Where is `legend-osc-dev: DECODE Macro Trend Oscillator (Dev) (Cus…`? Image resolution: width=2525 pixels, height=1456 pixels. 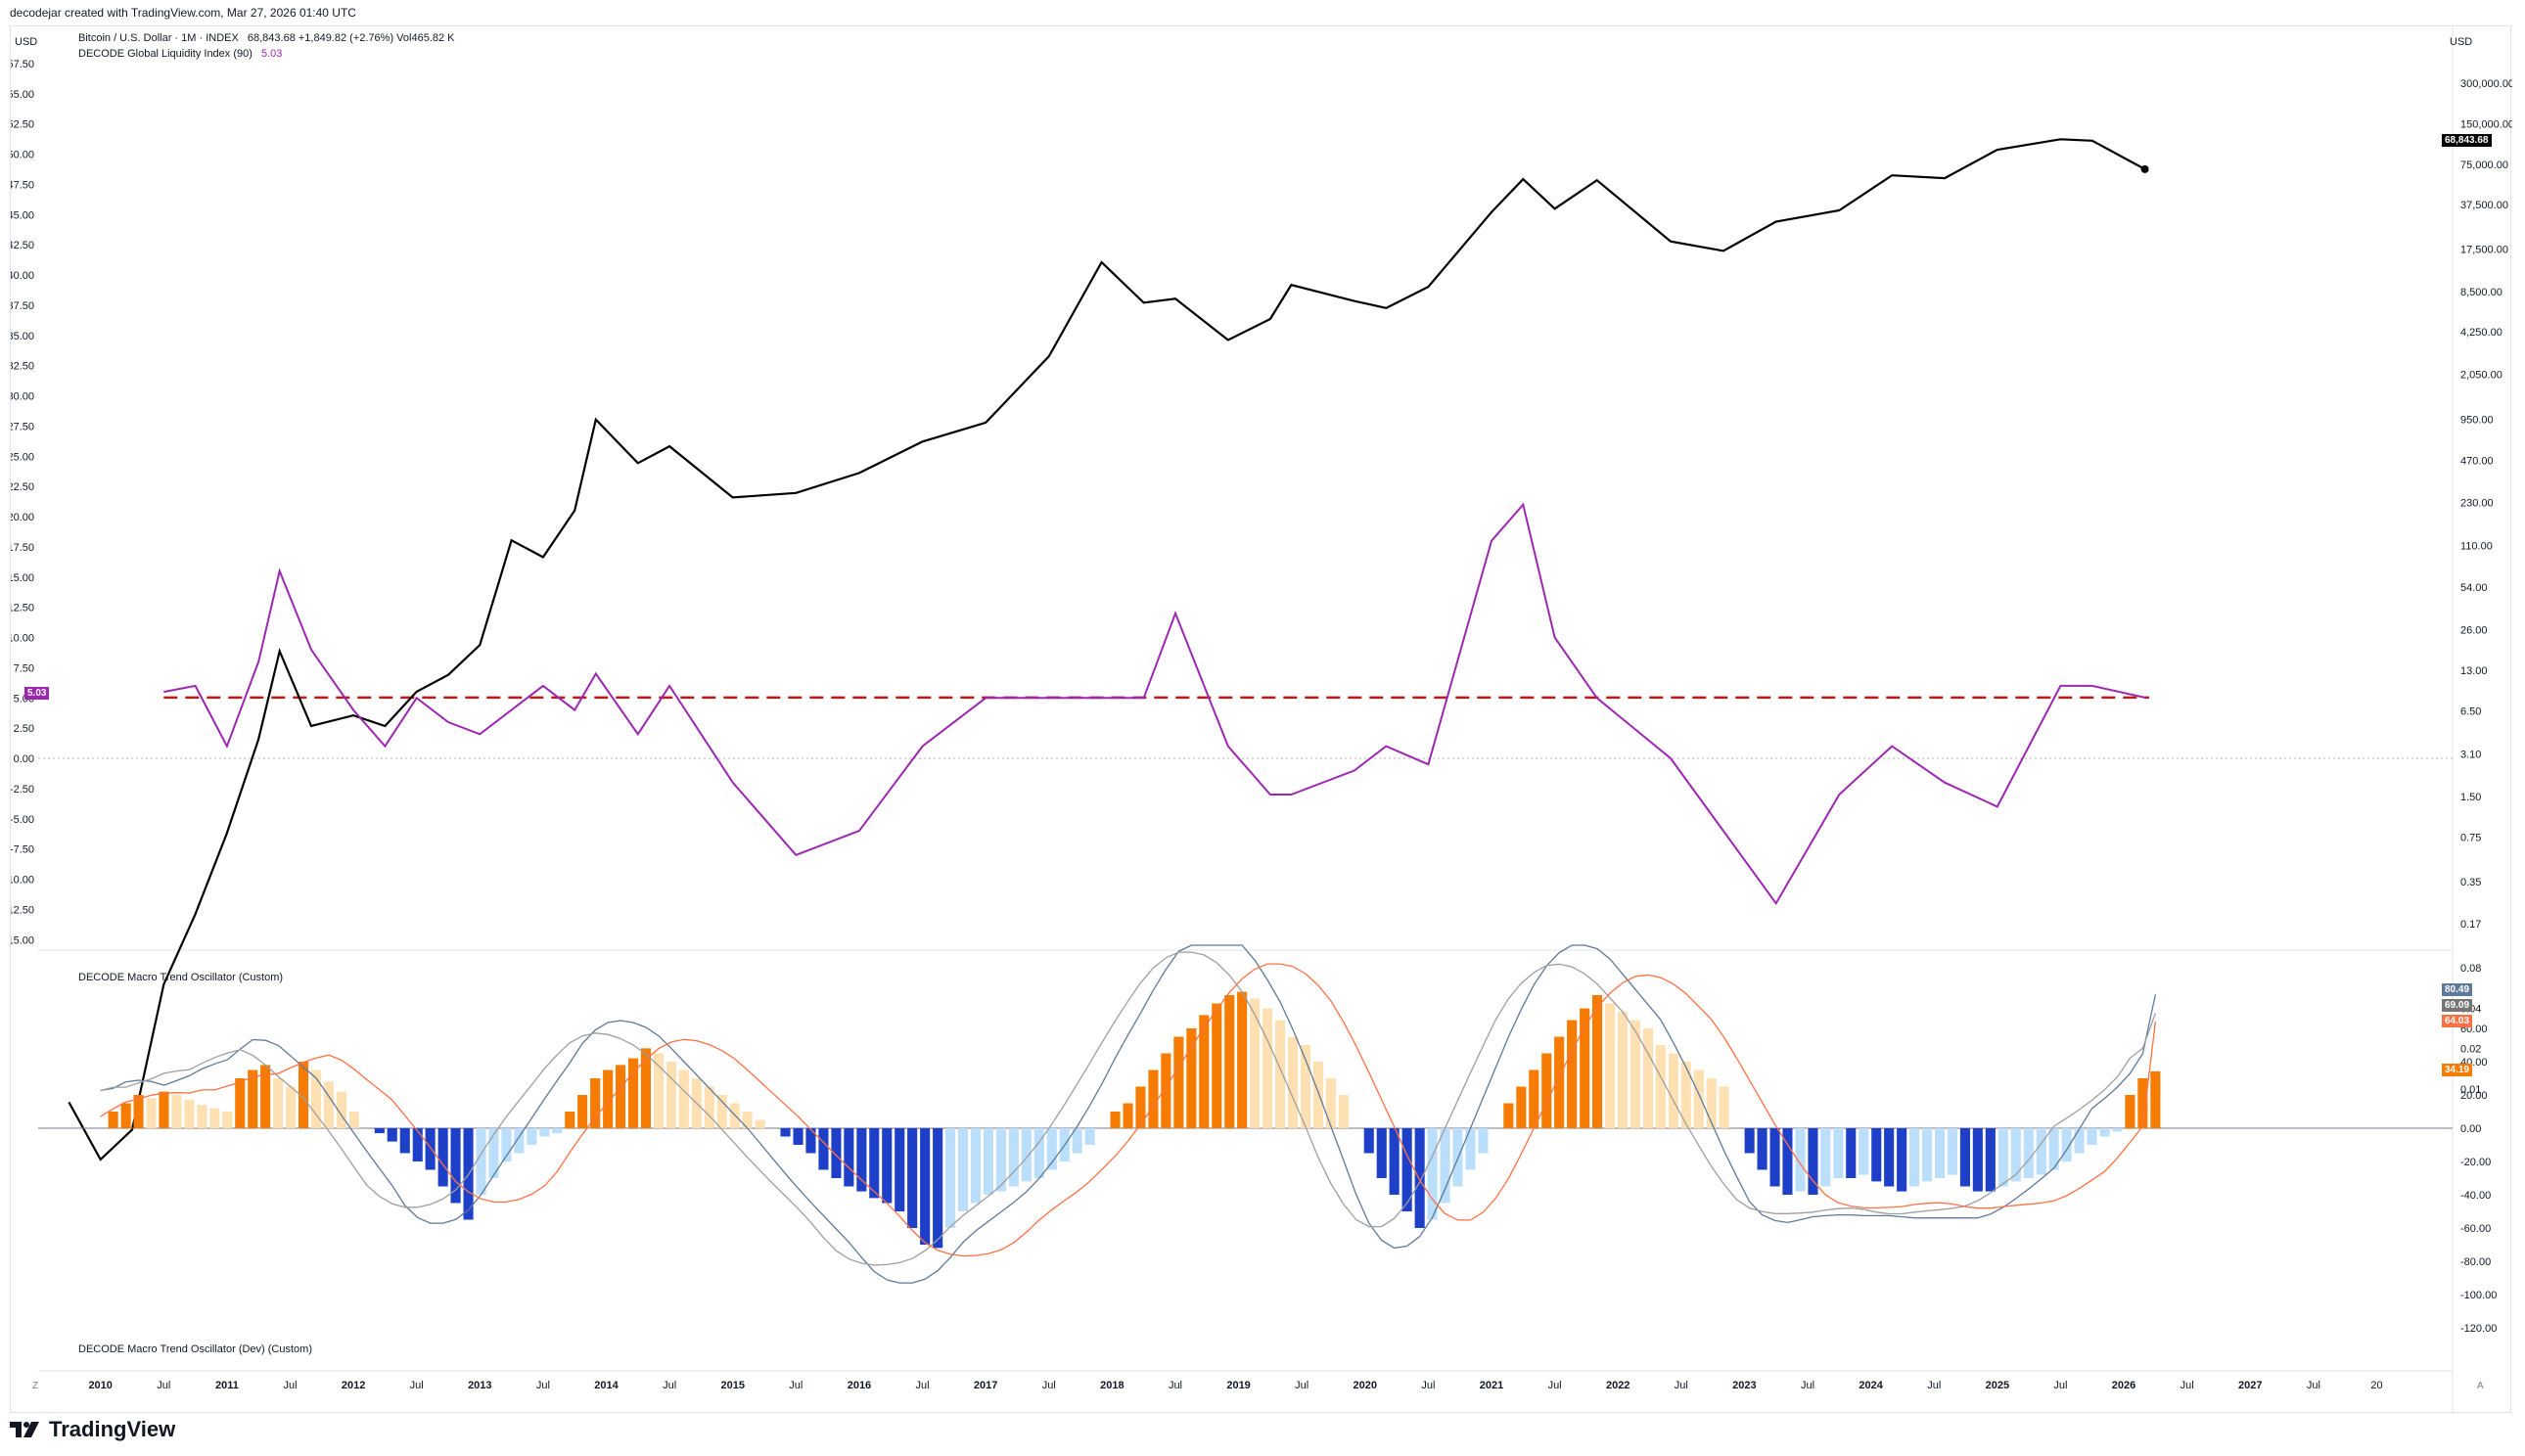 legend-osc-dev: DECODE Macro Trend Oscillator (Dev) (Cus… is located at coordinates (195, 1349).